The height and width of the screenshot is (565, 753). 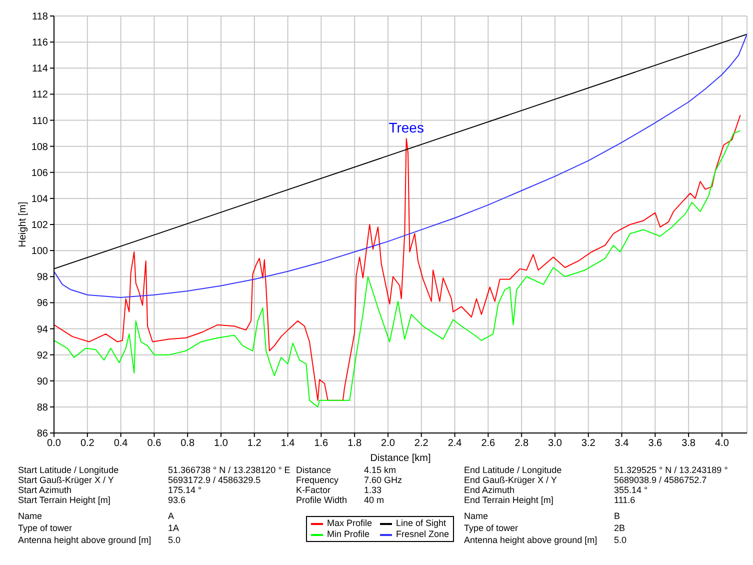 I want to click on x-tick-label: 3.6, so click(x=655, y=444).